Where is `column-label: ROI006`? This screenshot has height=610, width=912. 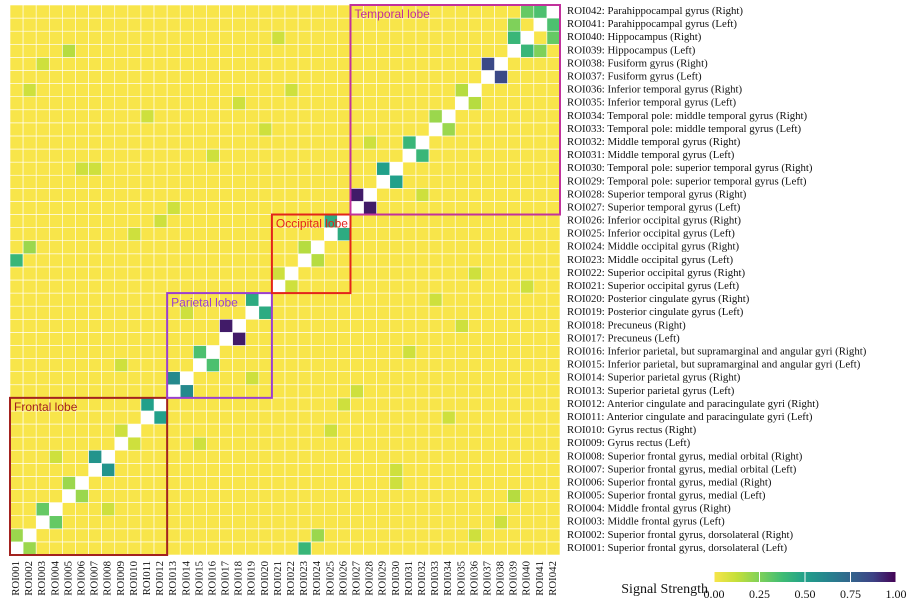
column-label: ROI006 is located at coordinates (82, 577).